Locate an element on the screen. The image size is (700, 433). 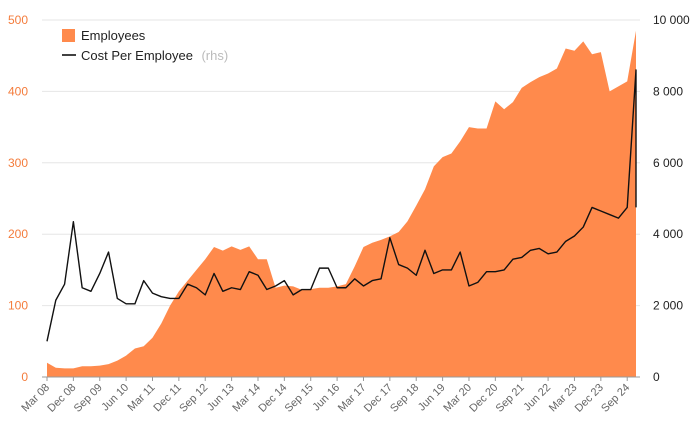
x-tick-label: Sep 15 is located at coordinates (299, 398).